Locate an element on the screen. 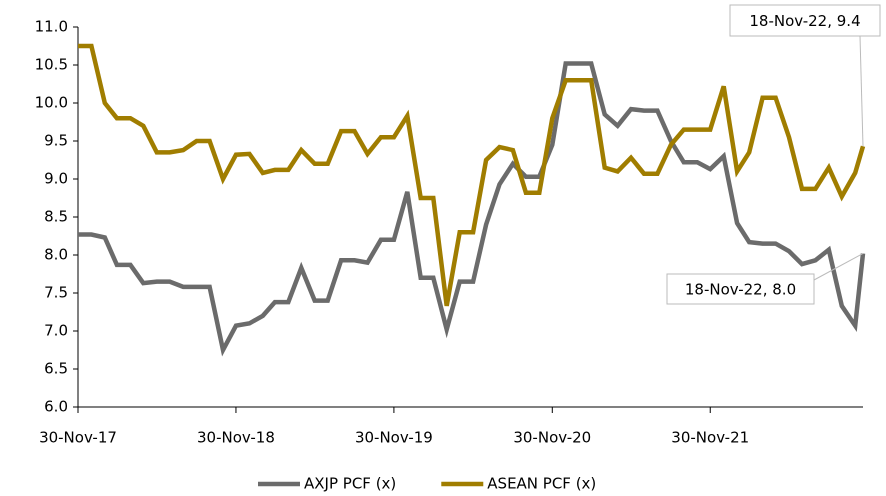 The width and height of the screenshot is (886, 496). y-tick-label: 7.5 is located at coordinates (56, 293).